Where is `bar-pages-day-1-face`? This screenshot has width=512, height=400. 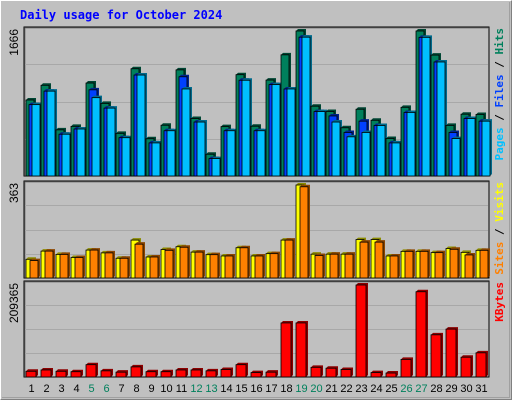
bar-pages-day-1-face is located at coordinates (36, 140).